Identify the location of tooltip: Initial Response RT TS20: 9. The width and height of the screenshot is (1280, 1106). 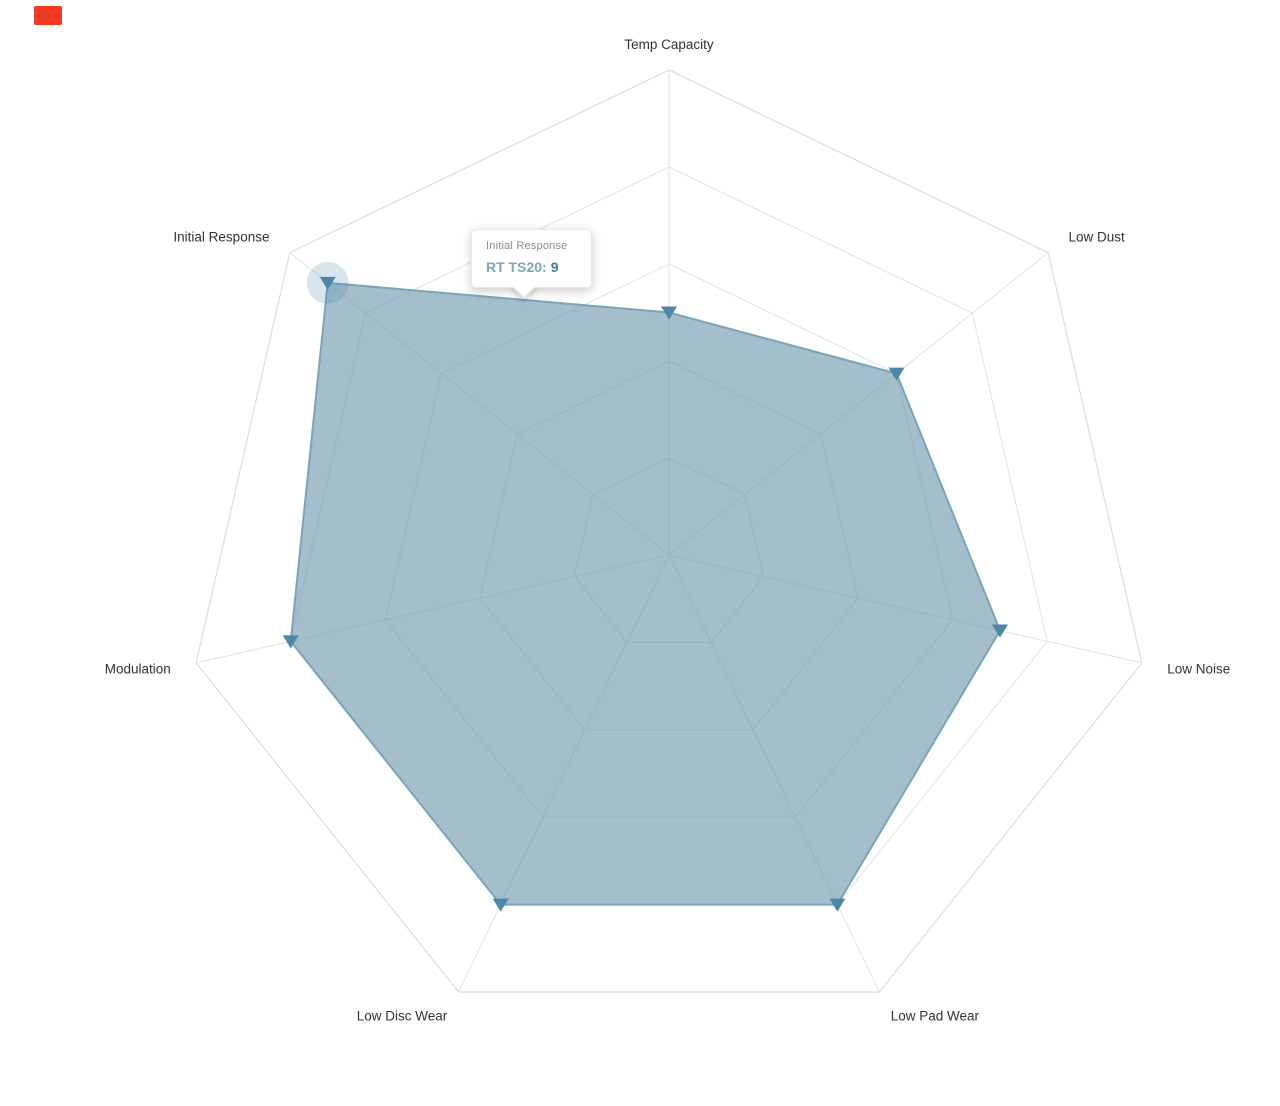
(531, 264).